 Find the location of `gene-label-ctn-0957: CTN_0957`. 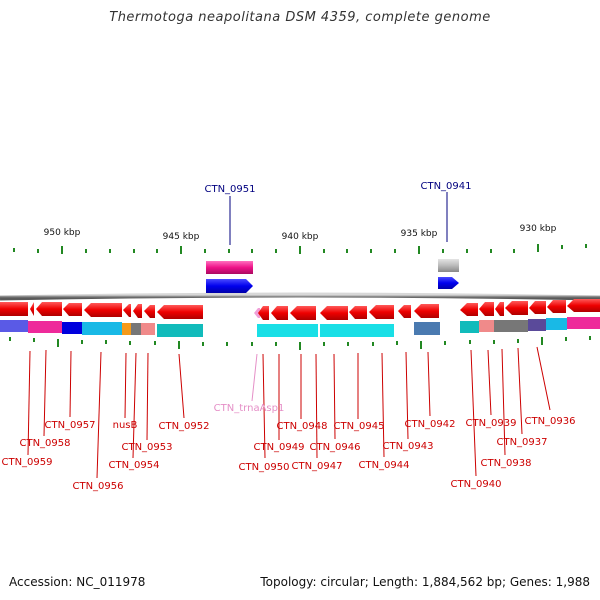

gene-label-ctn-0957: CTN_0957 is located at coordinates (69, 425).